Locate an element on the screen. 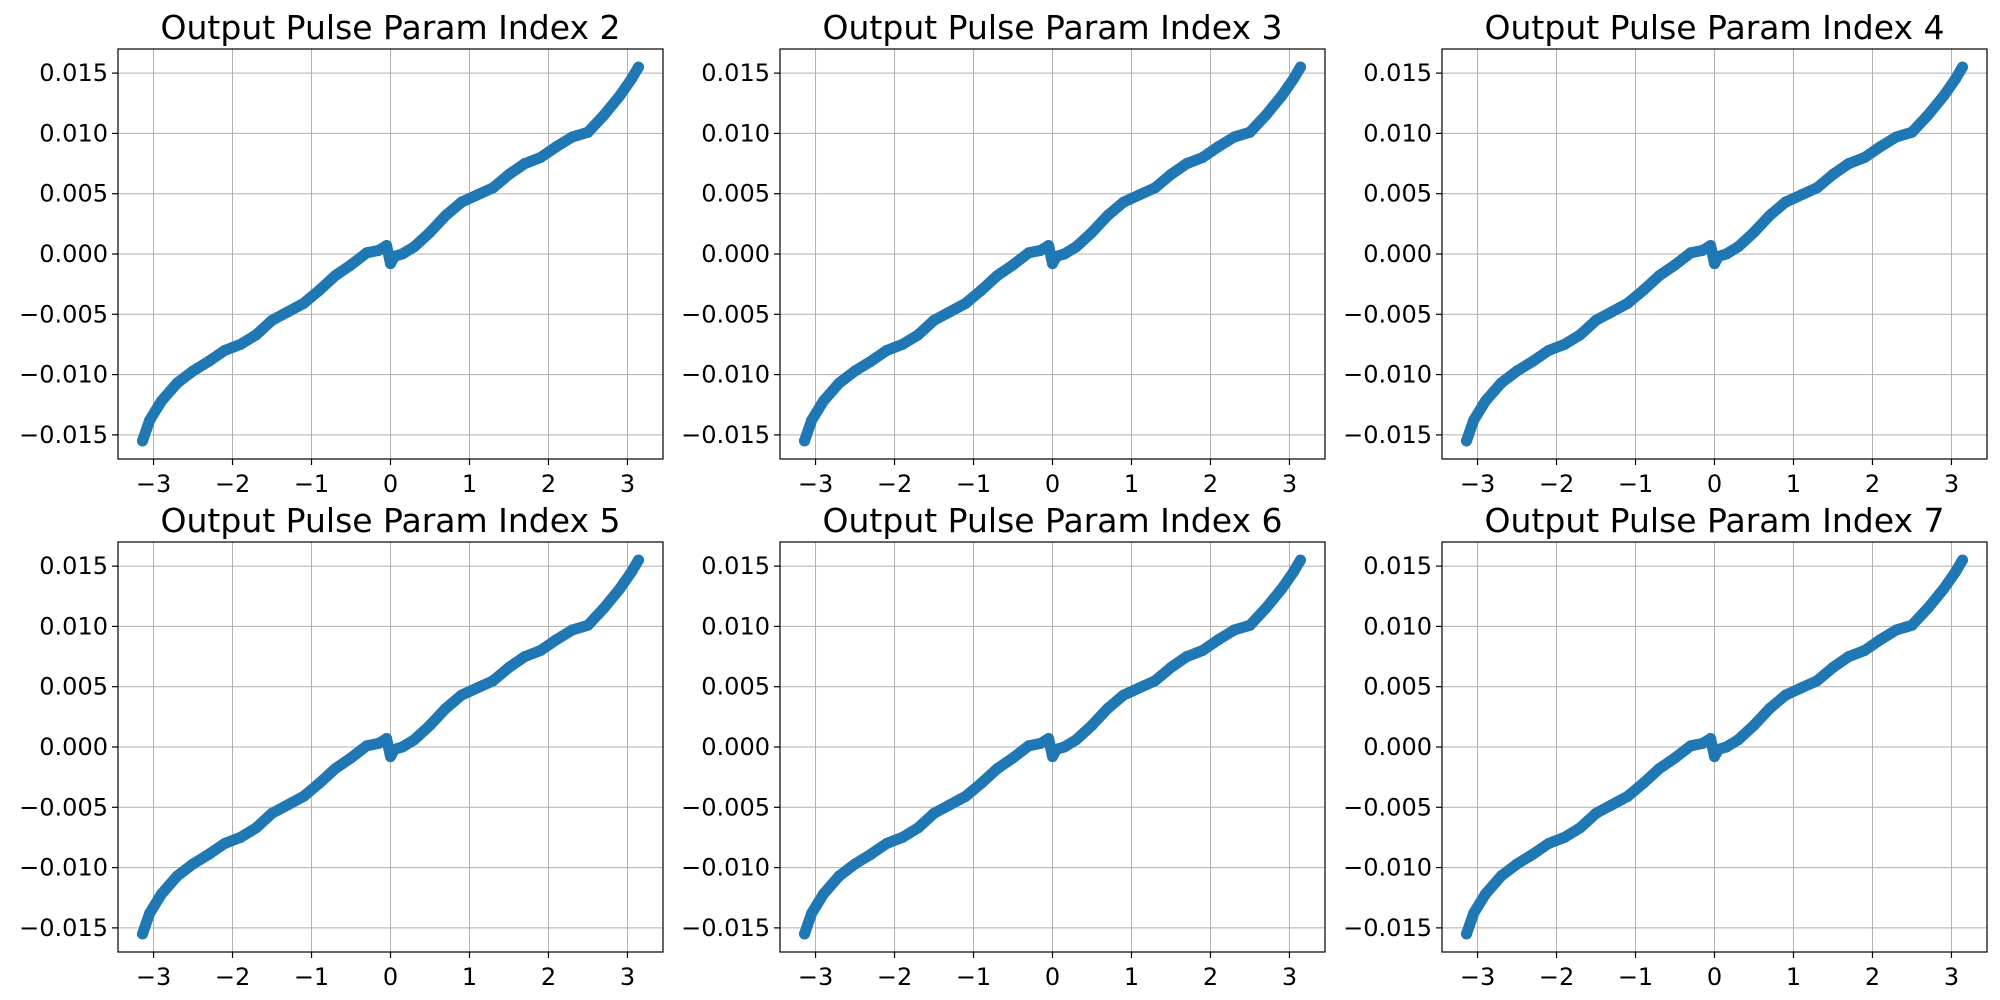 The height and width of the screenshot is (1000, 2000). subplot-title: Output Pulse Param Index 3 is located at coordinates (1053, 27).